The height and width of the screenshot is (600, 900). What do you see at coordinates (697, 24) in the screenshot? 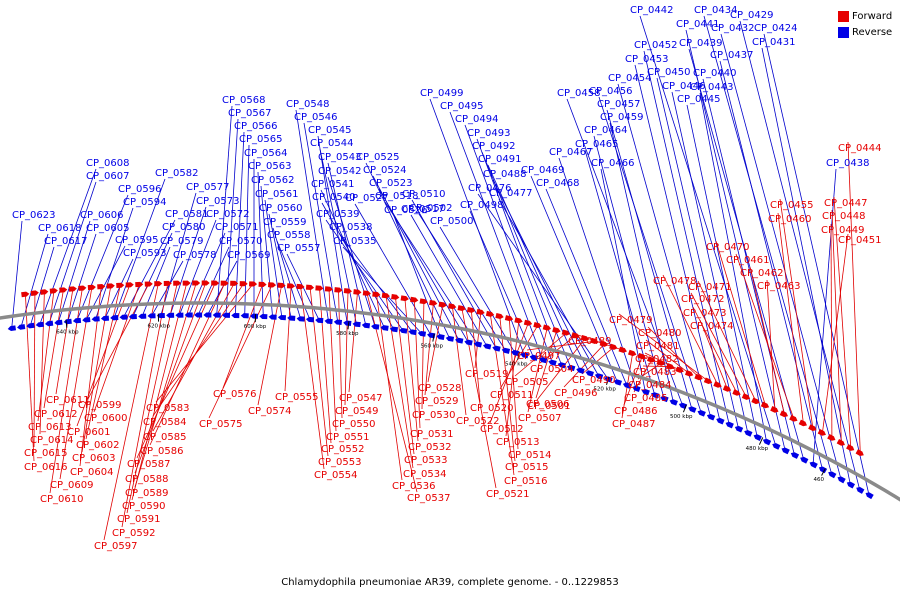
I see `reverse-gene-label: CP_0441` at bounding box center [697, 24].